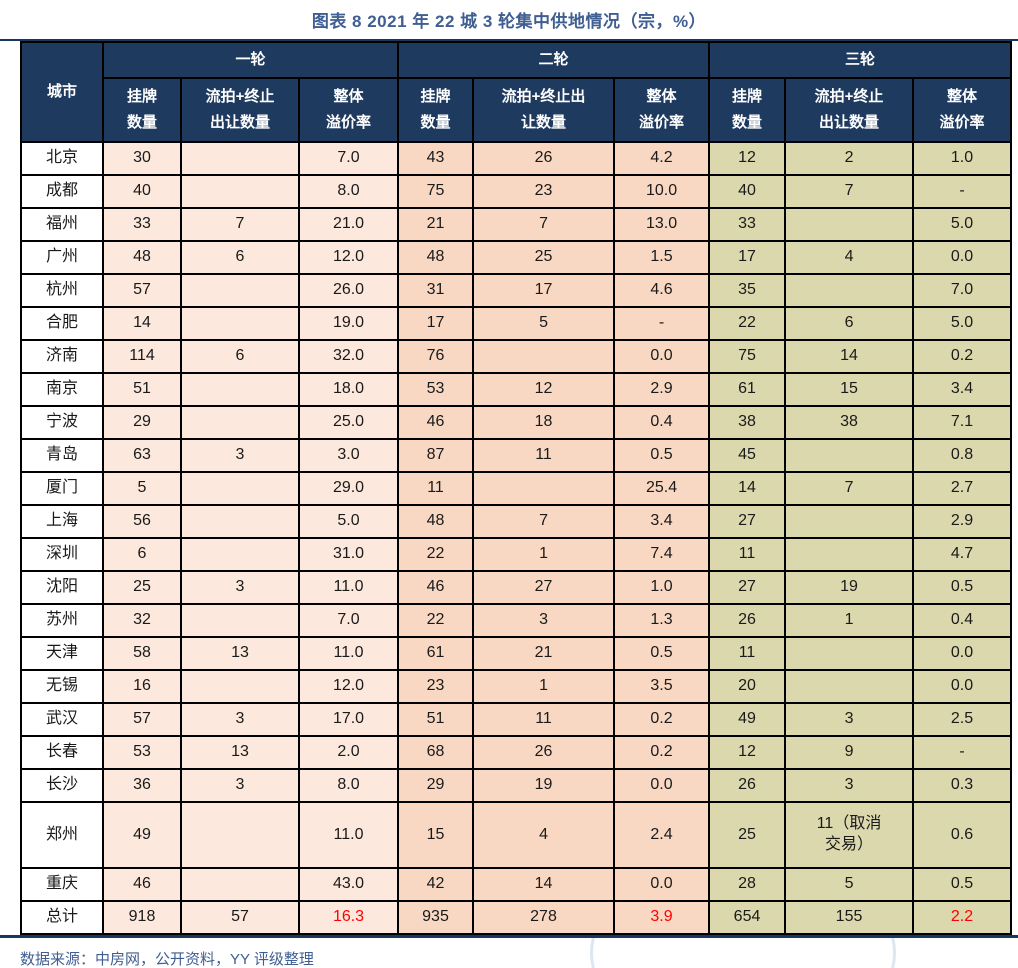 The width and height of the screenshot is (1018, 968). I want to click on premium-rate-cell: 0.6, so click(962, 835).